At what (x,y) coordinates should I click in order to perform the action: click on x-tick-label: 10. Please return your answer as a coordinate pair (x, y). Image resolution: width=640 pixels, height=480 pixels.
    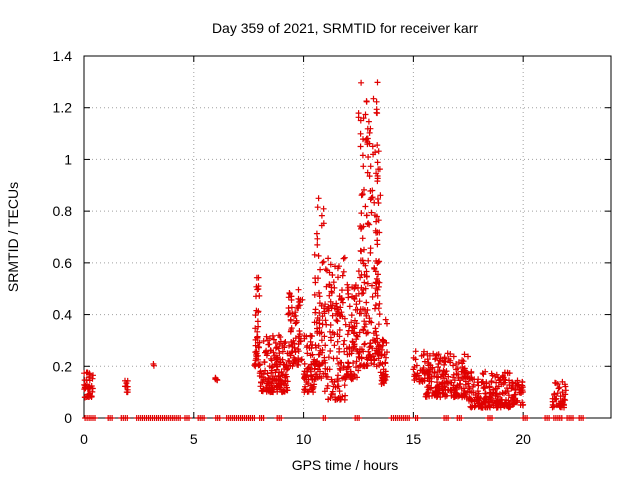
    Looking at the image, I should click on (304, 439).